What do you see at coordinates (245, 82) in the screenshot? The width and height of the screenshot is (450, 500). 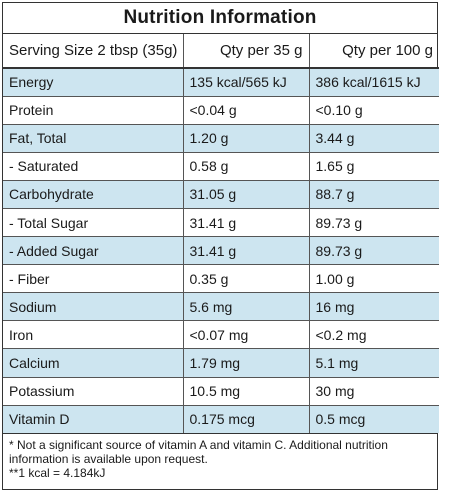 I see `qty-per-serving: 135 kcal/565 kJ` at bounding box center [245, 82].